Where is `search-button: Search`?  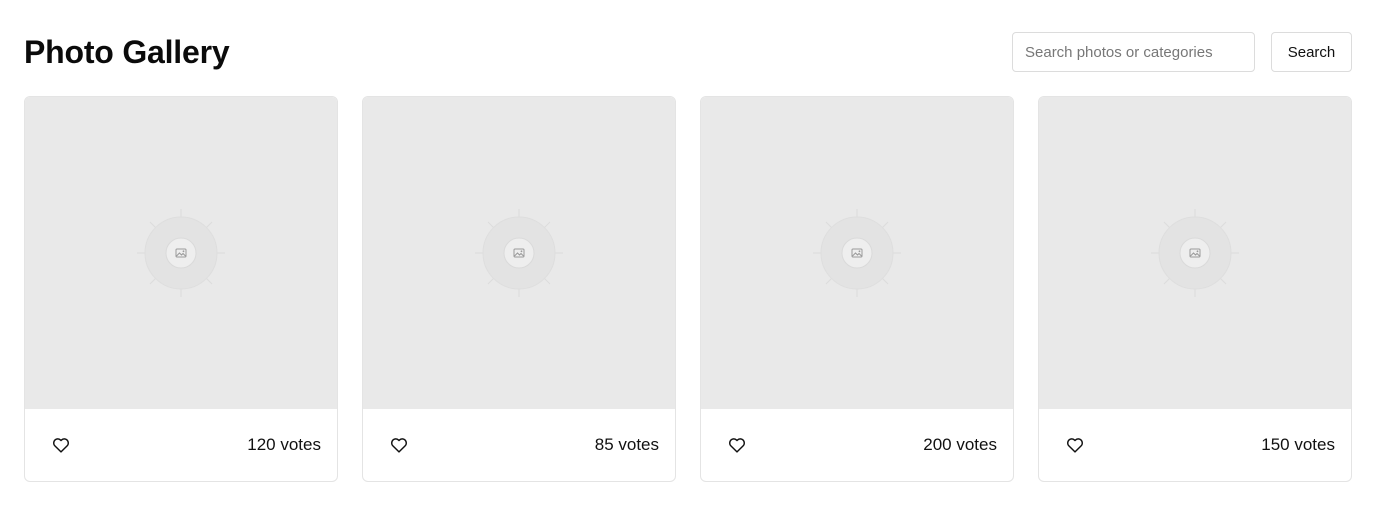 search-button: Search is located at coordinates (1311, 52).